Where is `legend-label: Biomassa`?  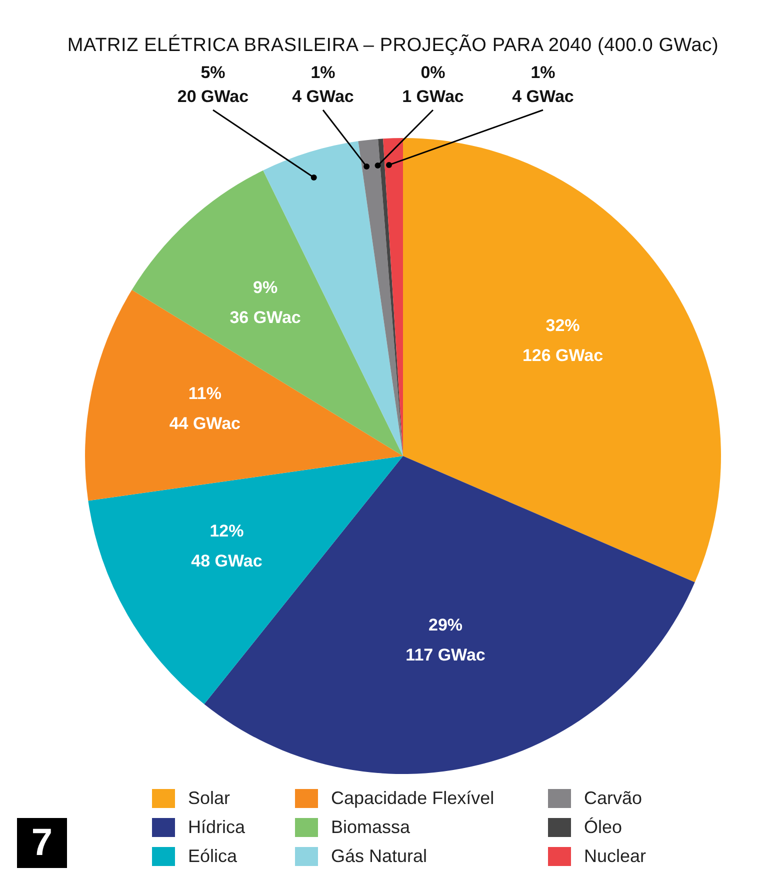
legend-label: Biomassa is located at coordinates (370, 827).